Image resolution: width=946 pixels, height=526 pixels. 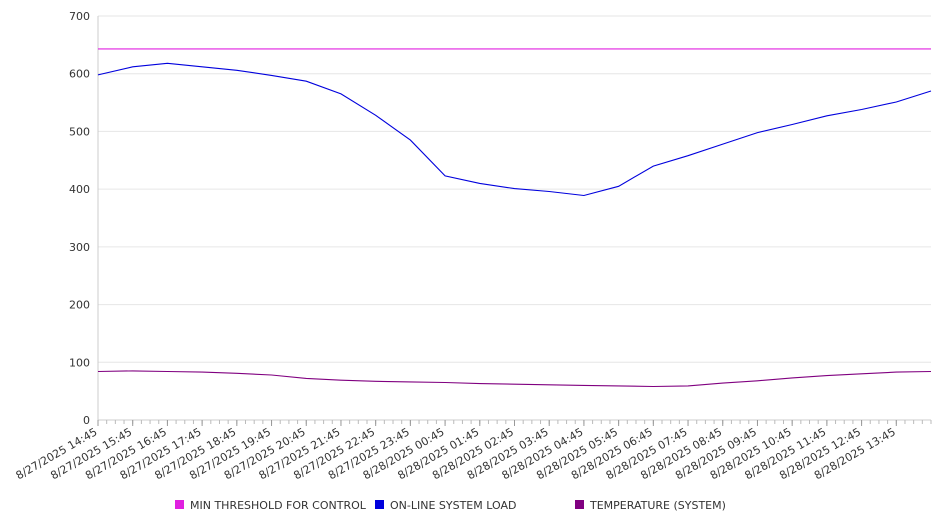 What do you see at coordinates (79, 247) in the screenshot?
I see `y-tick-label: 300` at bounding box center [79, 247].